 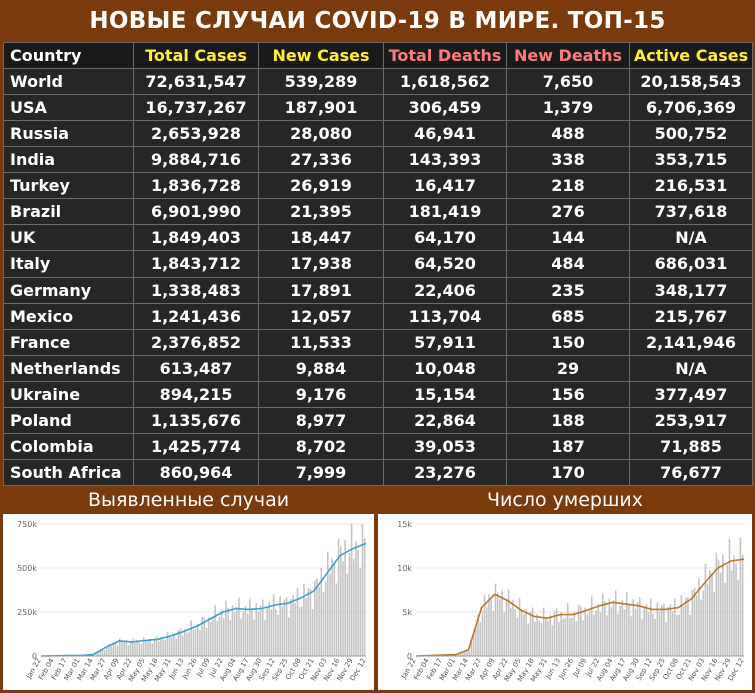 What do you see at coordinates (68, 472) in the screenshot?
I see `country-cell: South Africa` at bounding box center [68, 472].